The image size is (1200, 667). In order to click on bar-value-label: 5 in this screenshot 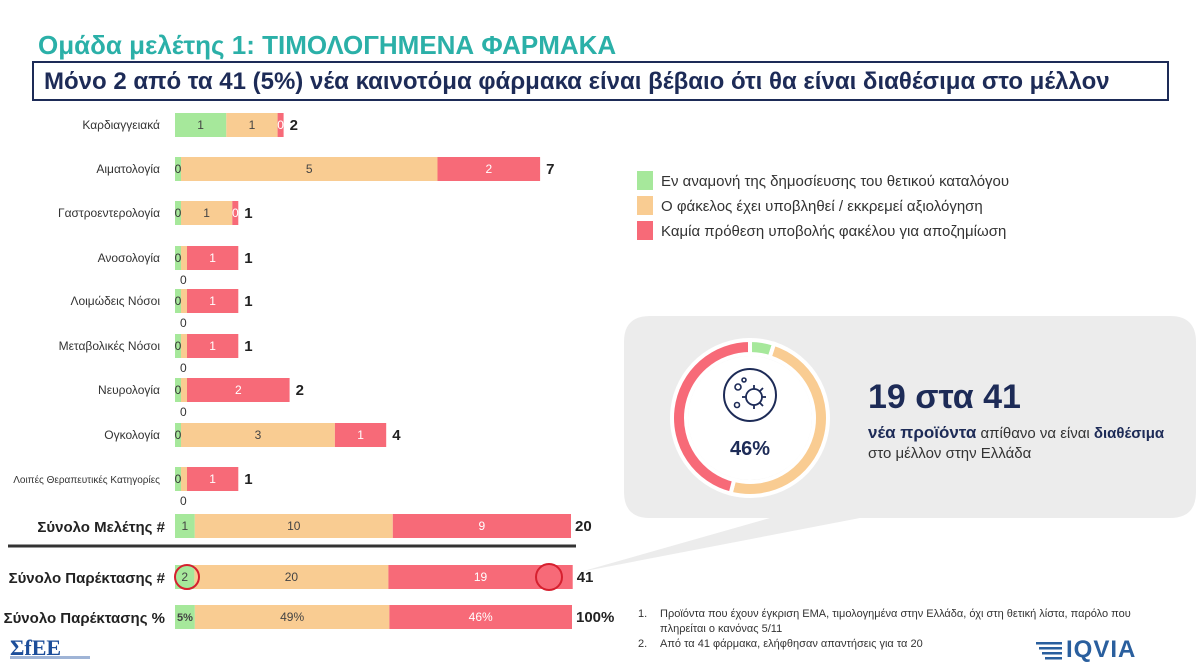, I will do `click(309, 169)`.